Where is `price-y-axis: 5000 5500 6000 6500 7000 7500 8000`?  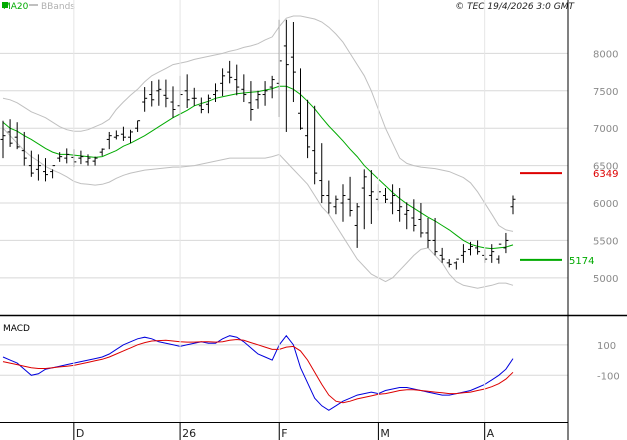
price-y-axis: 5000 5500 6000 6500 7000 7500 8000 is located at coordinates (605, 166).